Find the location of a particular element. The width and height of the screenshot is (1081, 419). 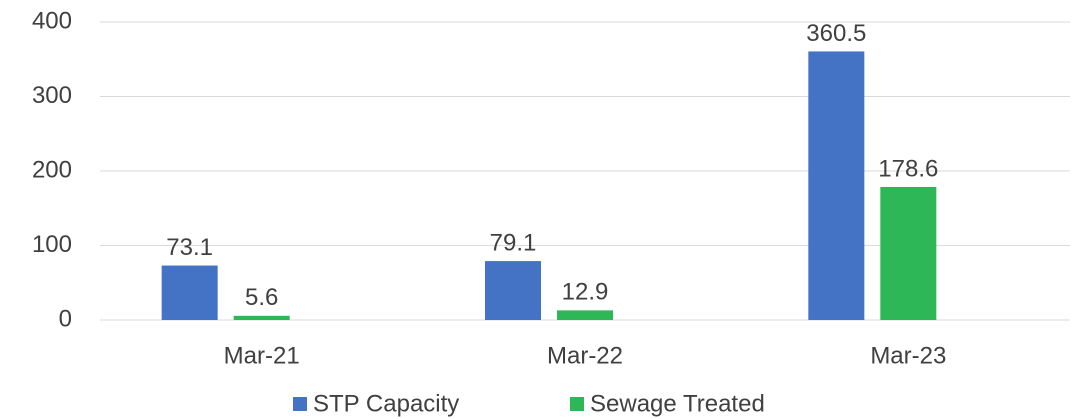

legend-label: STP Capacity is located at coordinates (386, 403).